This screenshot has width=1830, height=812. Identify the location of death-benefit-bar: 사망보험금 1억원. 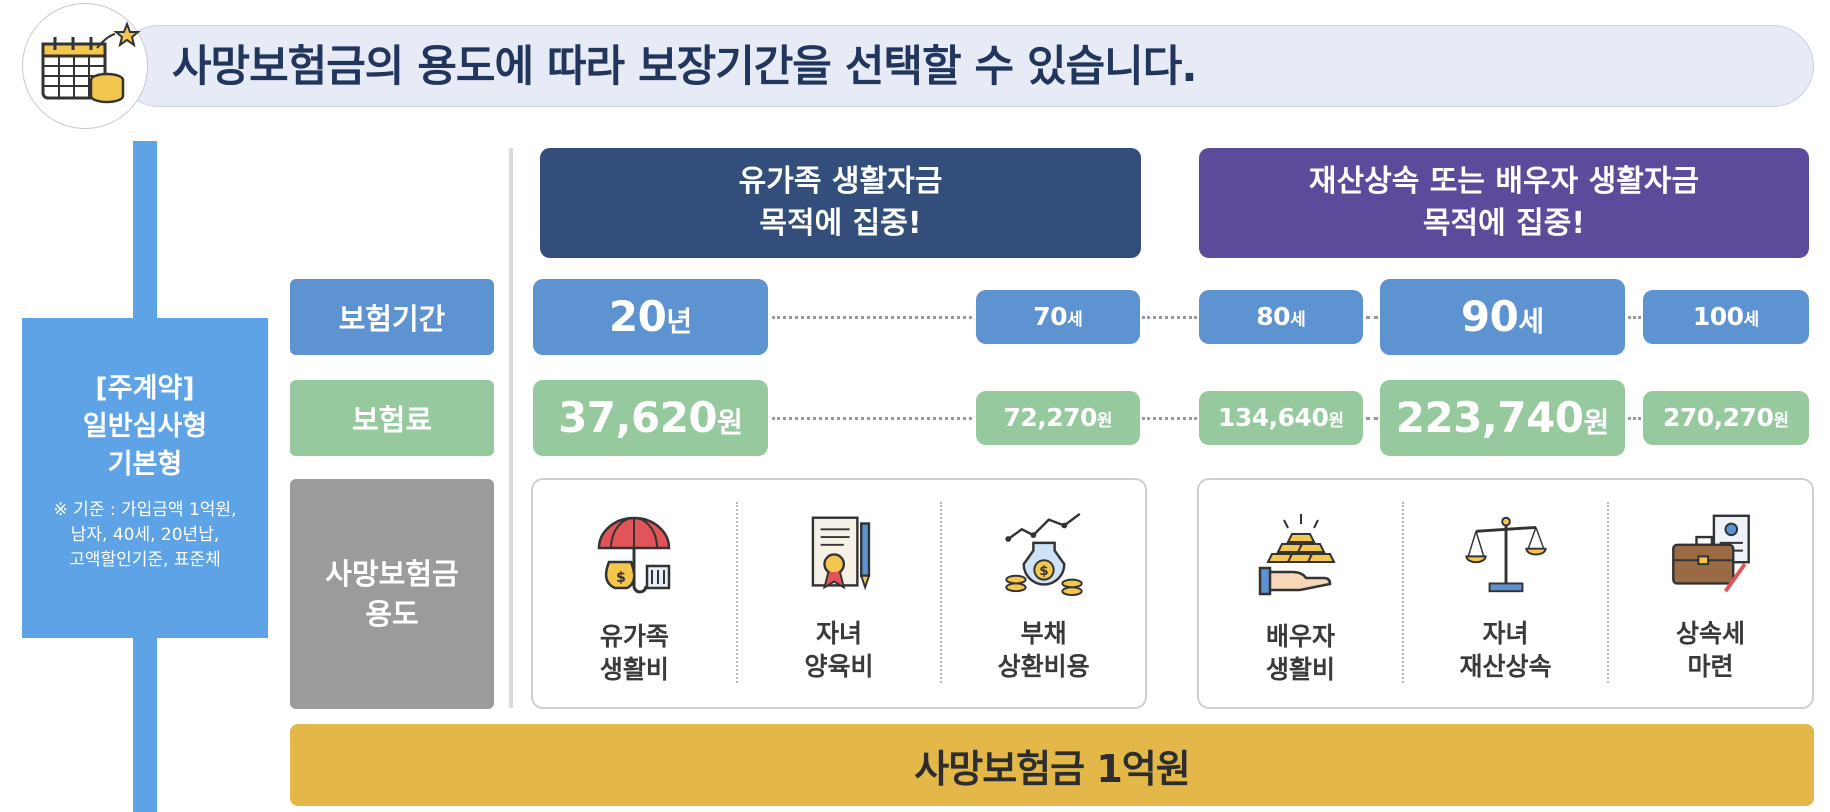
(1052, 765).